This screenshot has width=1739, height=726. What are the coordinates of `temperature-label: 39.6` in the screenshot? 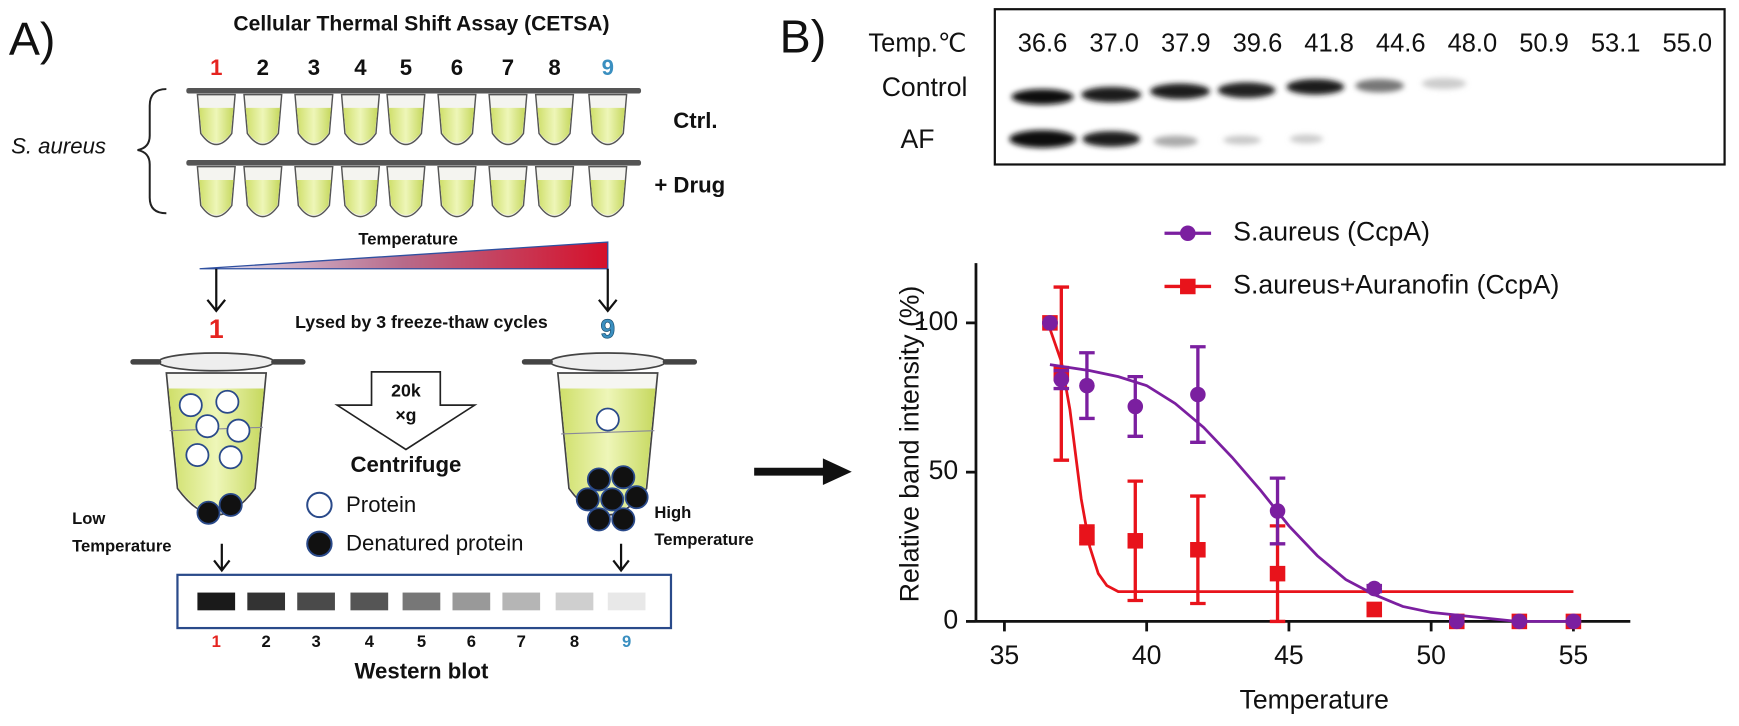 It's located at (1258, 43).